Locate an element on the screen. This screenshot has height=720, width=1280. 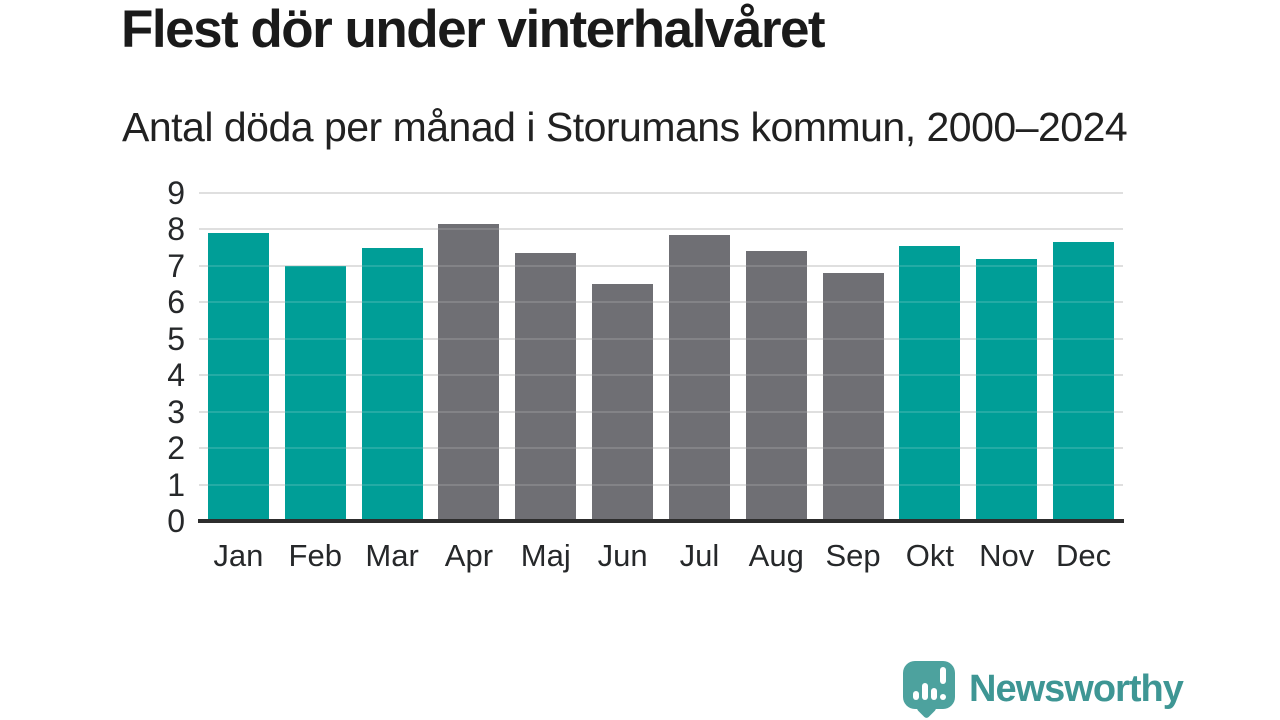
x-tick-label-sep: Sep is located at coordinates (853, 555).